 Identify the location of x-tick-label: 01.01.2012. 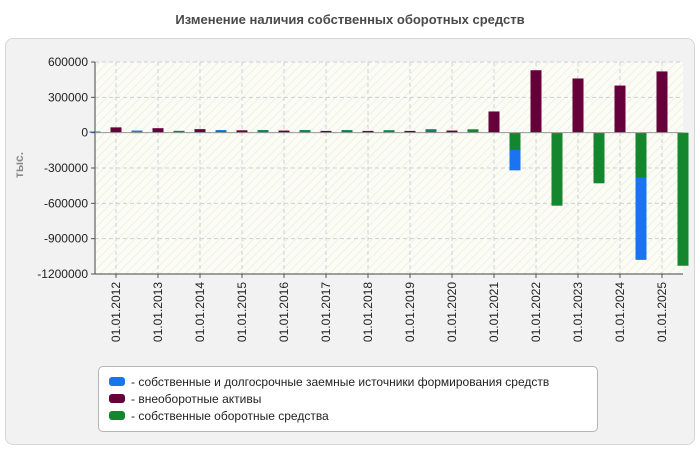
(116, 312).